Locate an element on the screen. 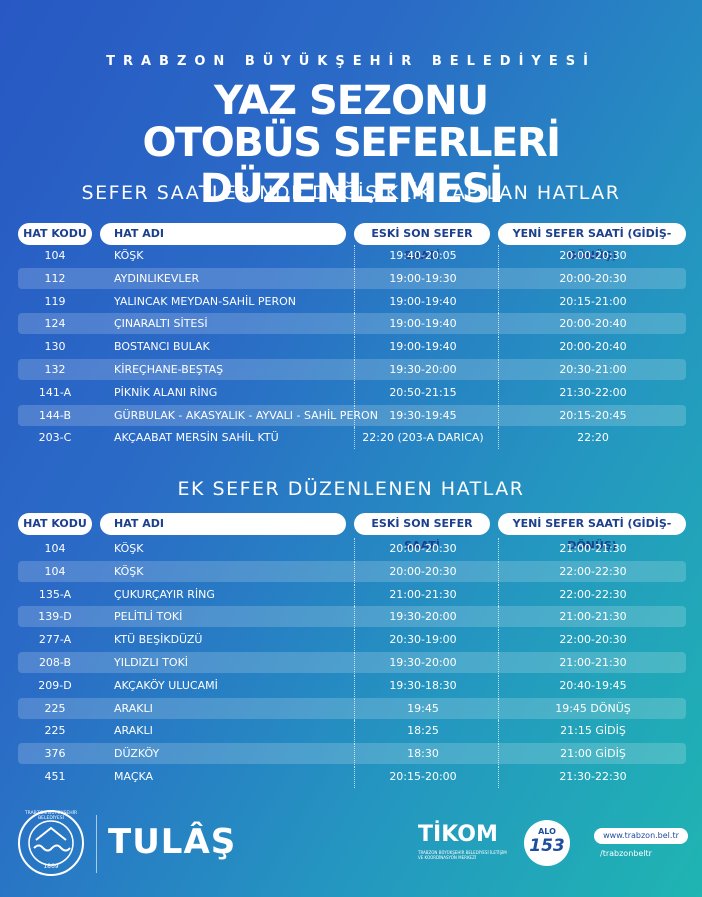  title: OTOBÜS SEFERLERİ DÜZENLEMESİ is located at coordinates (351, 166).